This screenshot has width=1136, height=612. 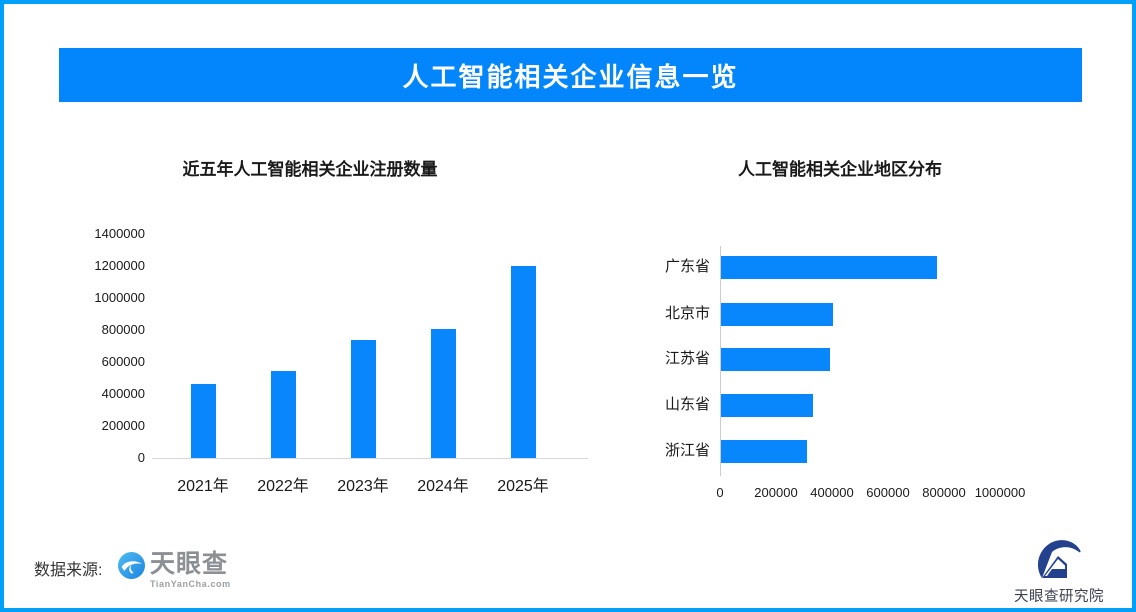 What do you see at coordinates (310, 169) in the screenshot?
I see `left-chart-title: 近五年人工智能相关企业注册数量` at bounding box center [310, 169].